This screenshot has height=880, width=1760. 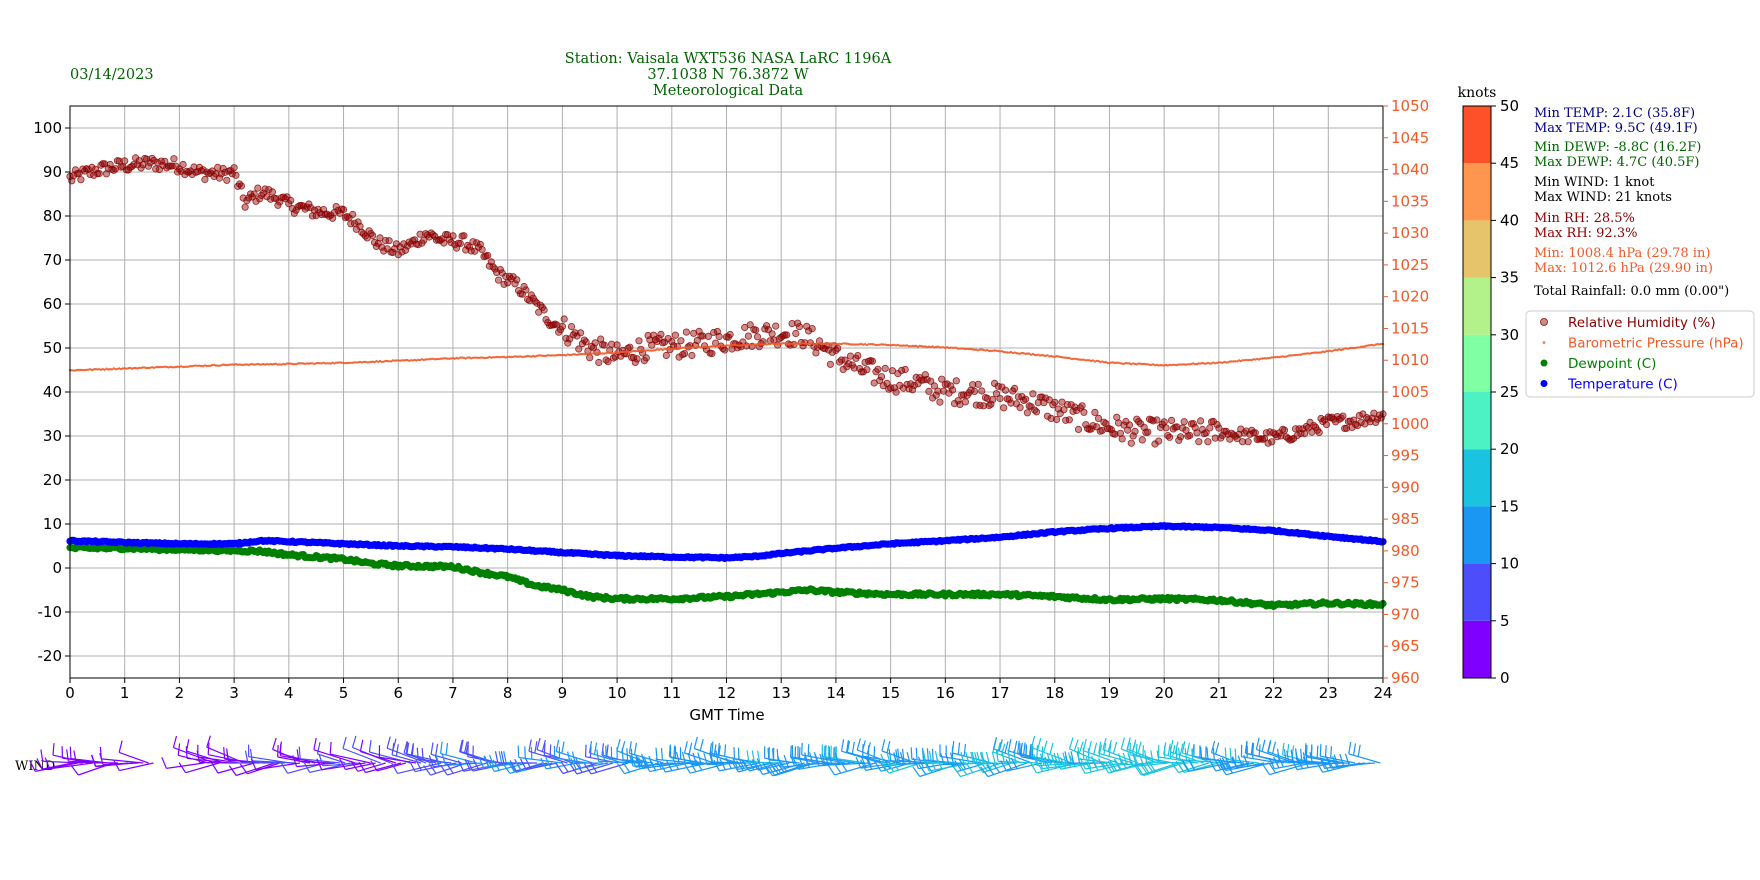 I want to click on x-tick-label: 0, so click(x=70, y=693).